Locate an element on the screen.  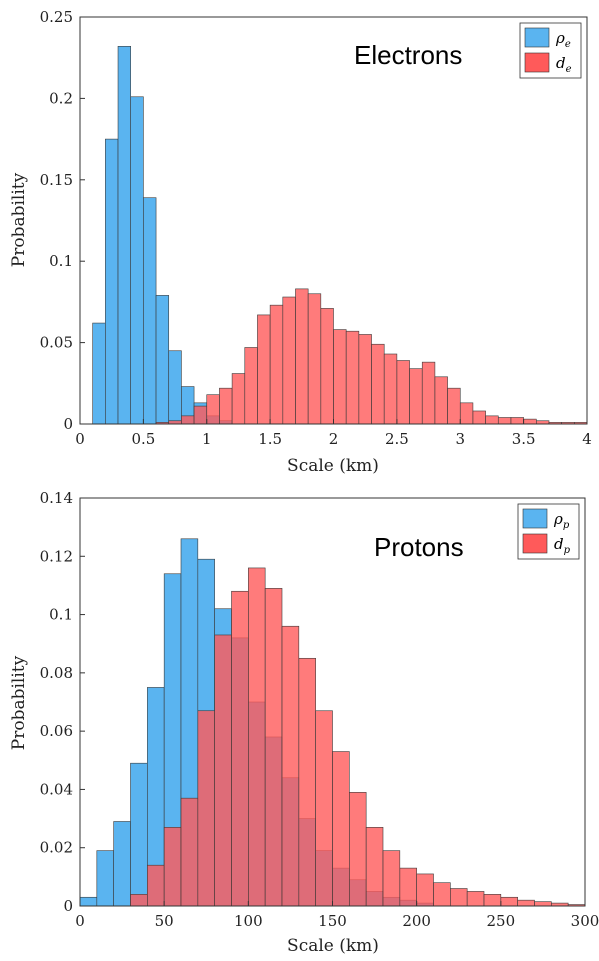
bar-ρe-5 is located at coordinates (162, 360).